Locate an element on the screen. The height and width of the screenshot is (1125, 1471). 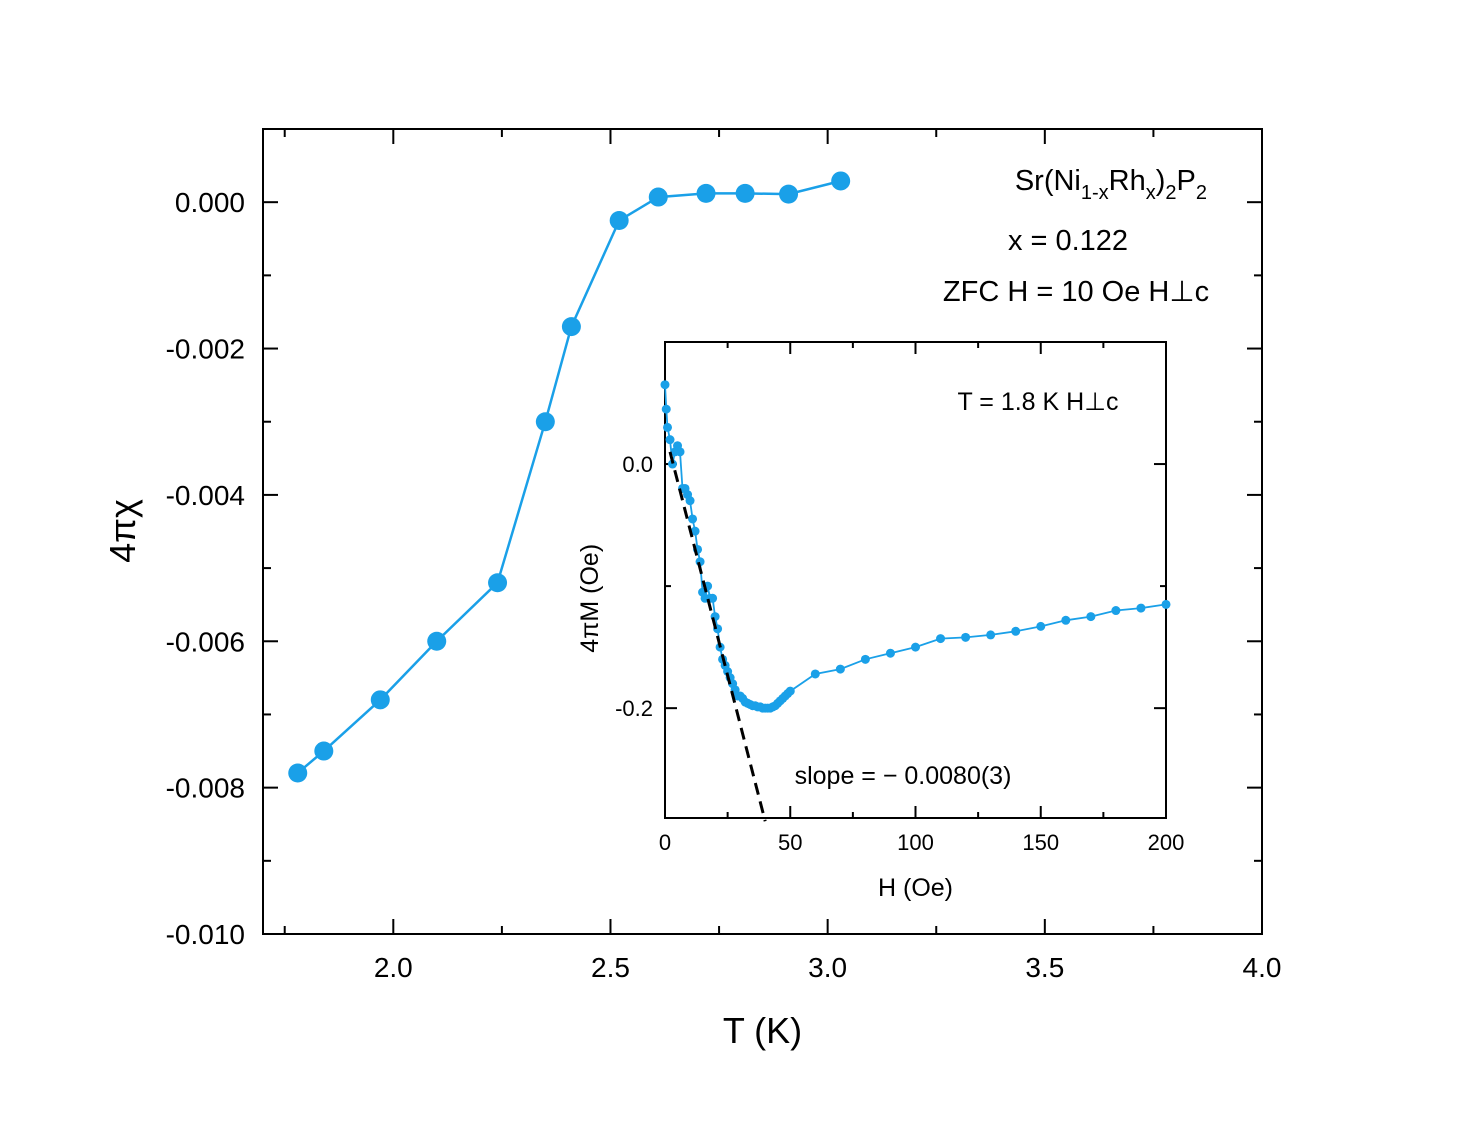
formula-sub4: 2 is located at coordinates (1201, 193).